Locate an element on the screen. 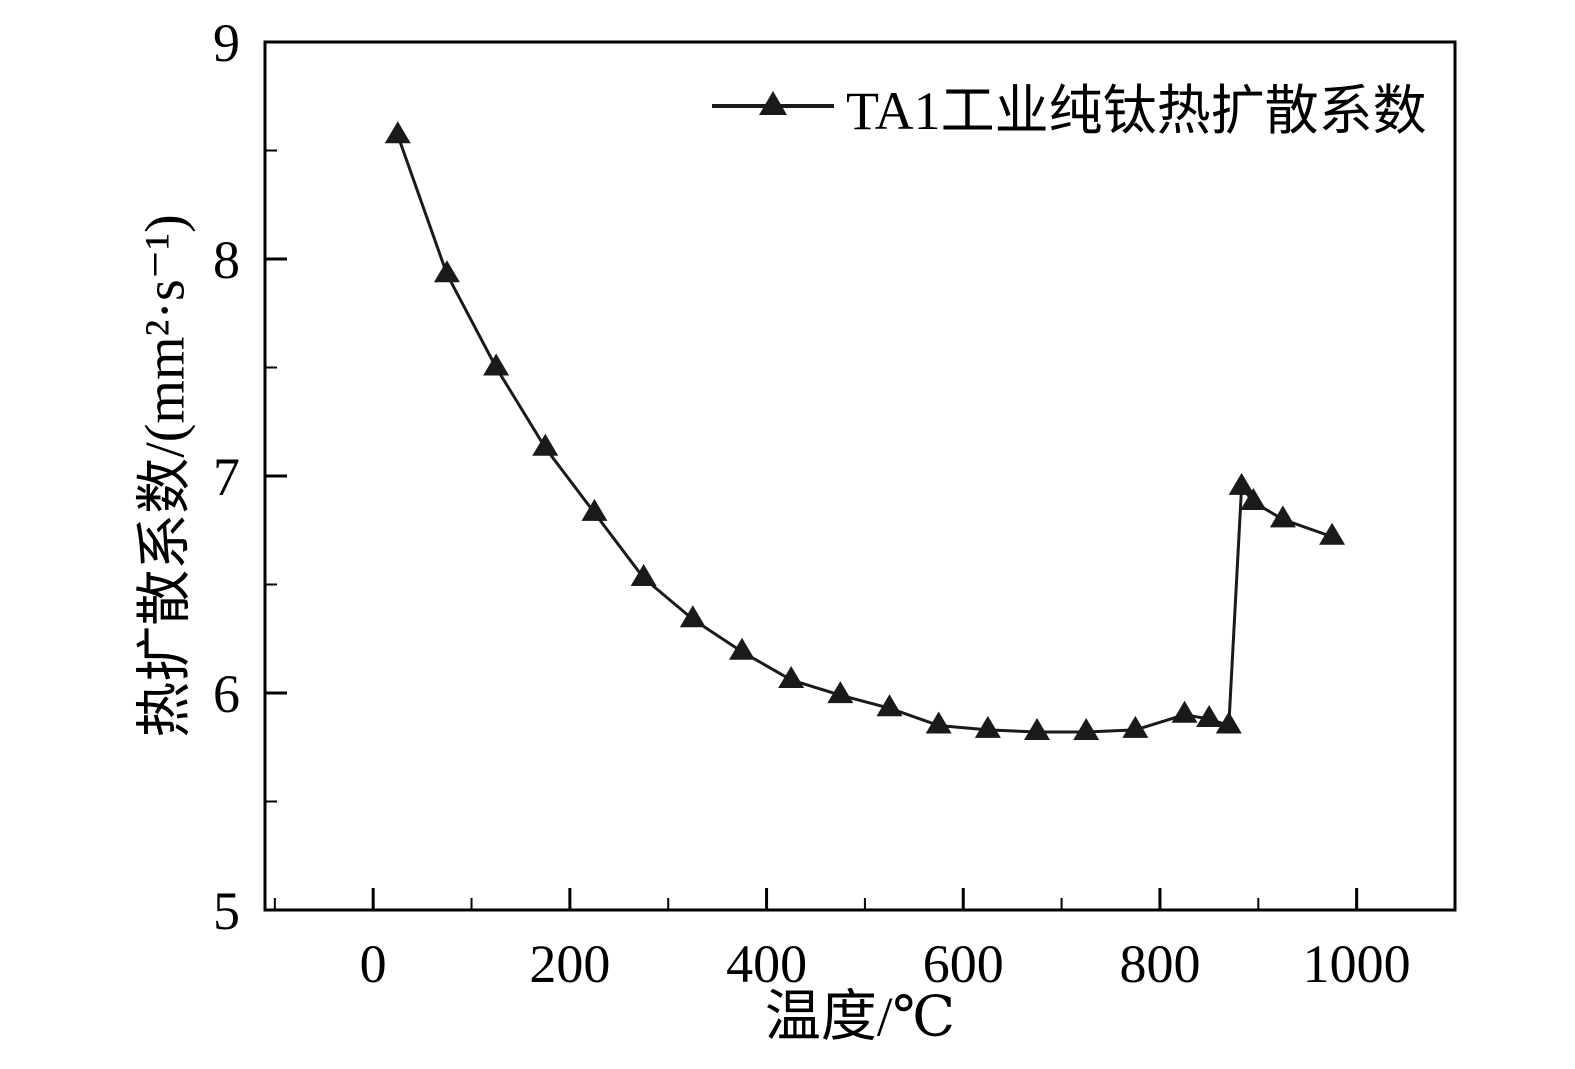 The width and height of the screenshot is (1575, 1069). x-tick-label: 200 is located at coordinates (569, 964).